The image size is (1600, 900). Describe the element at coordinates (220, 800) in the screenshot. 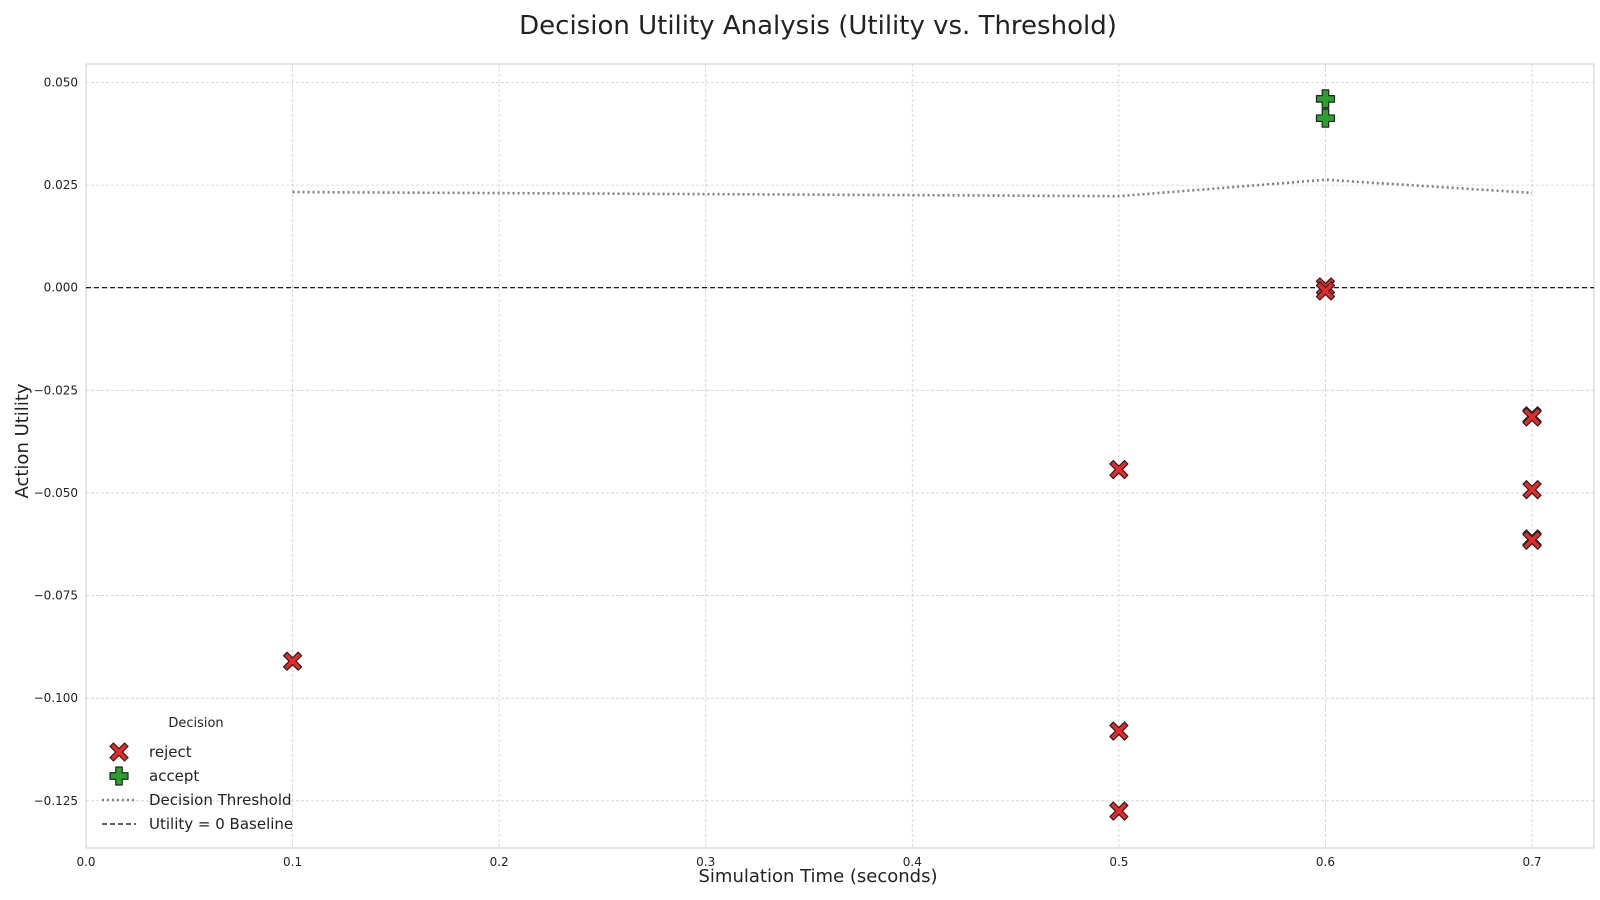

I see `legend-label: Decision Threshold` at that location.